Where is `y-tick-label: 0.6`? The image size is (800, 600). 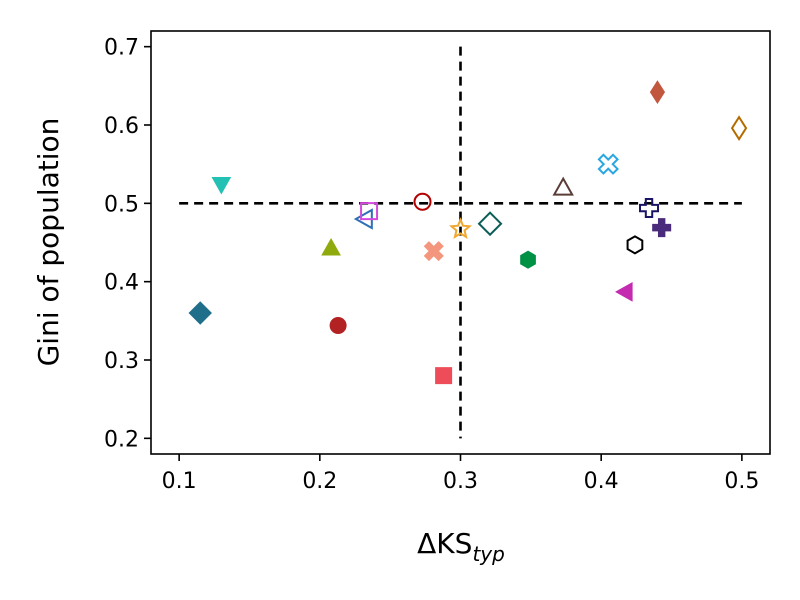 y-tick-label: 0.6 is located at coordinates (121, 126).